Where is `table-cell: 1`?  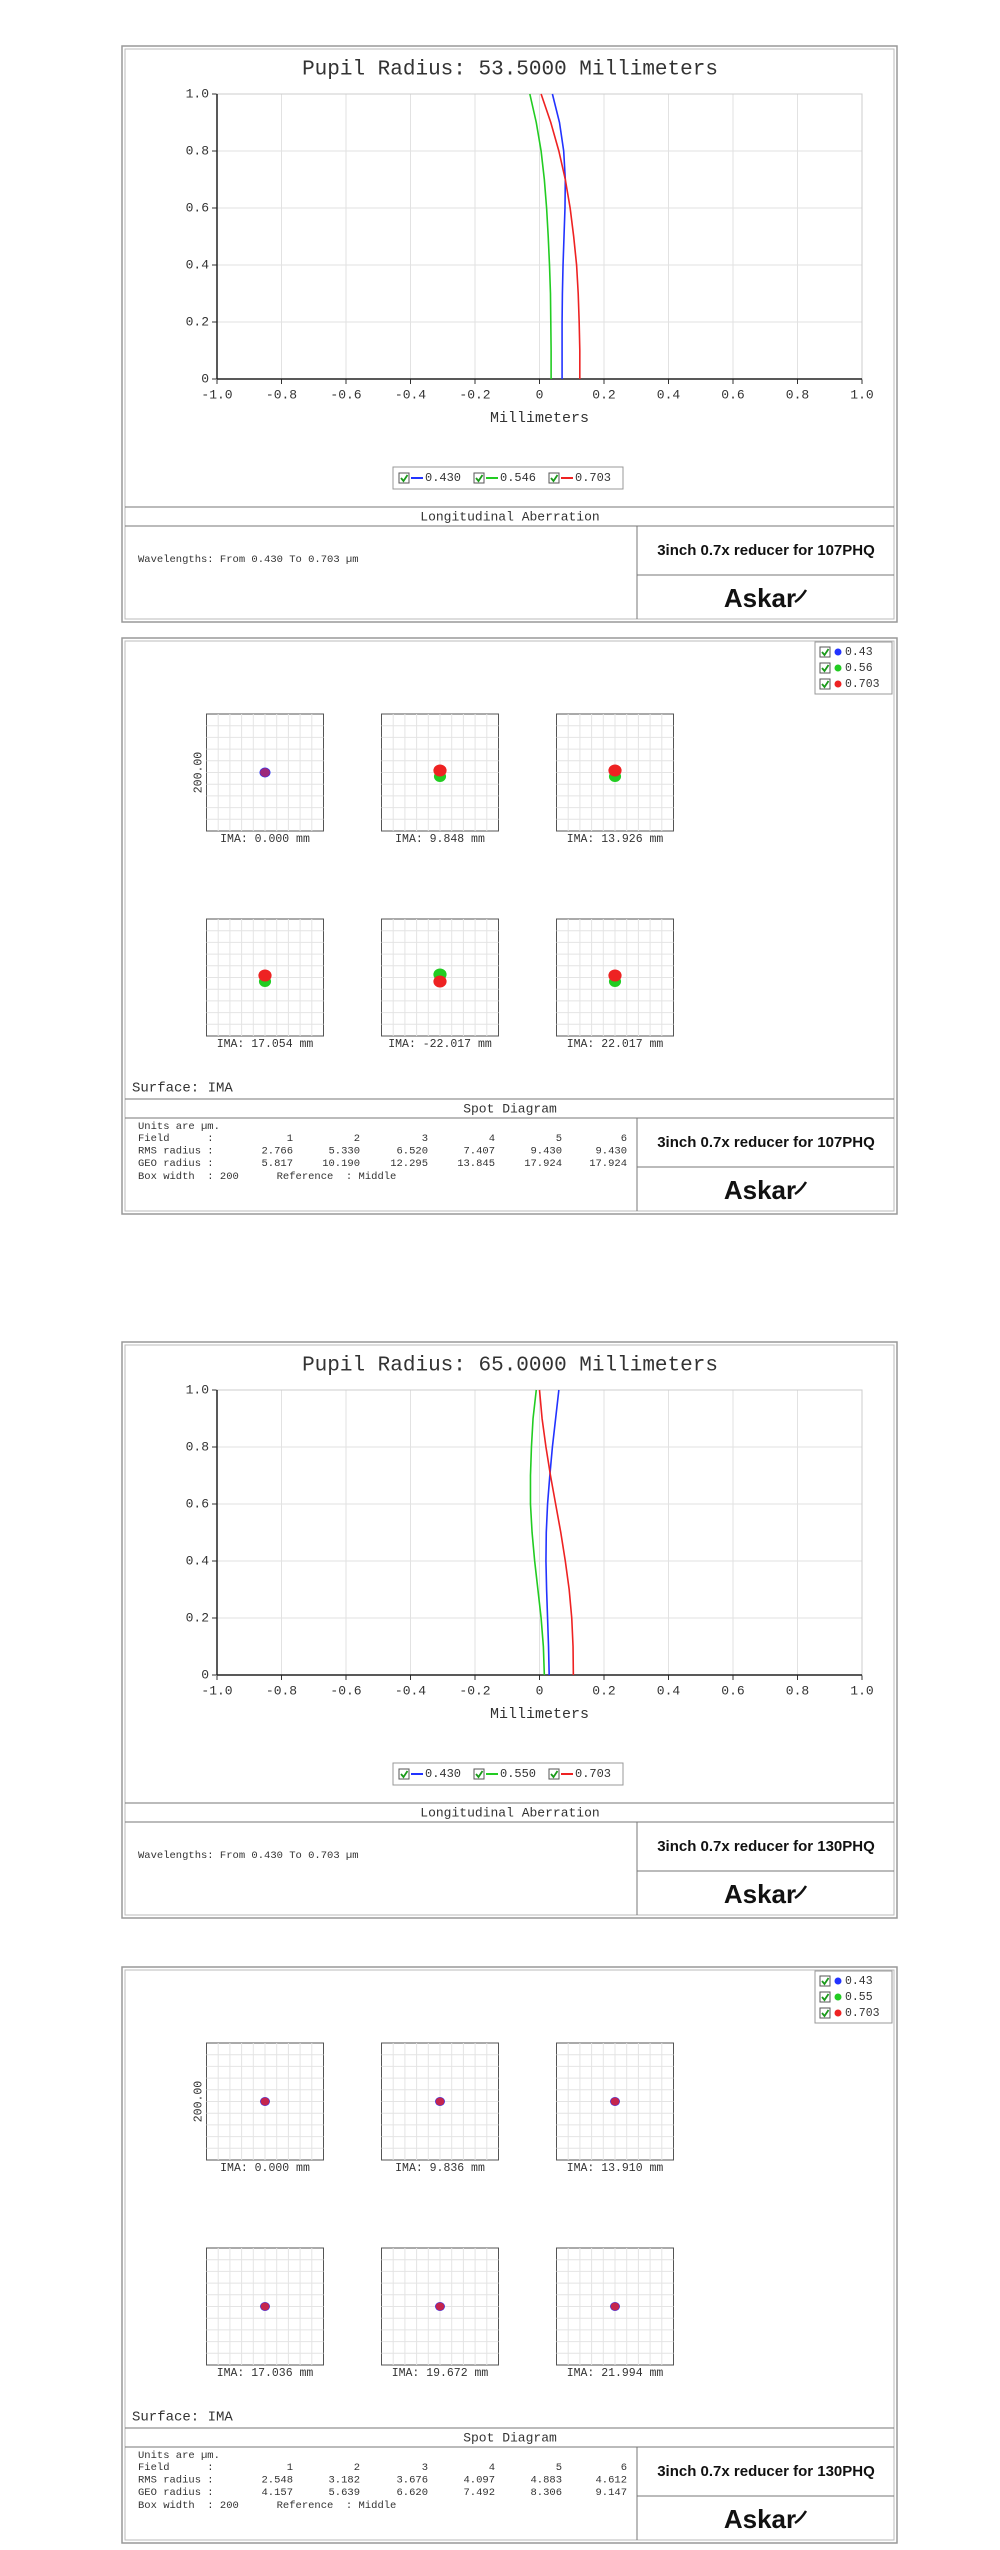
table-cell: 1 is located at coordinates (290, 1139).